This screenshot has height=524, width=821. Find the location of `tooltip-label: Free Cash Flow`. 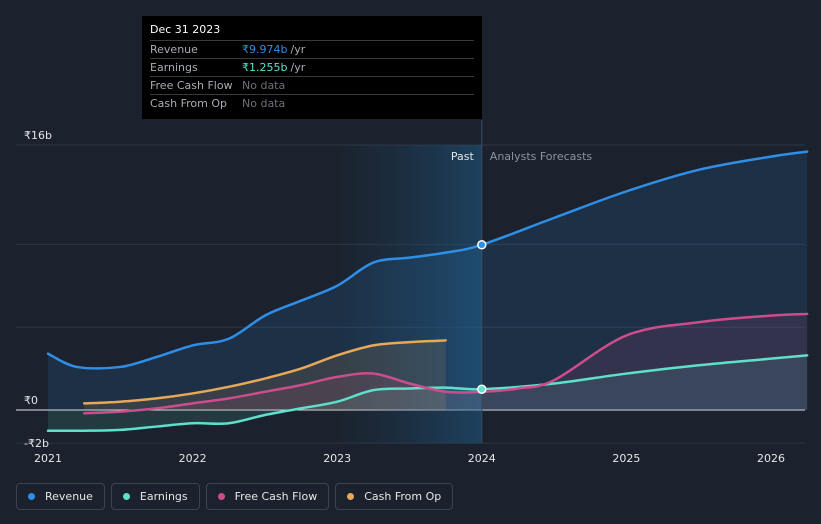

tooltip-label: Free Cash Flow is located at coordinates (191, 85).